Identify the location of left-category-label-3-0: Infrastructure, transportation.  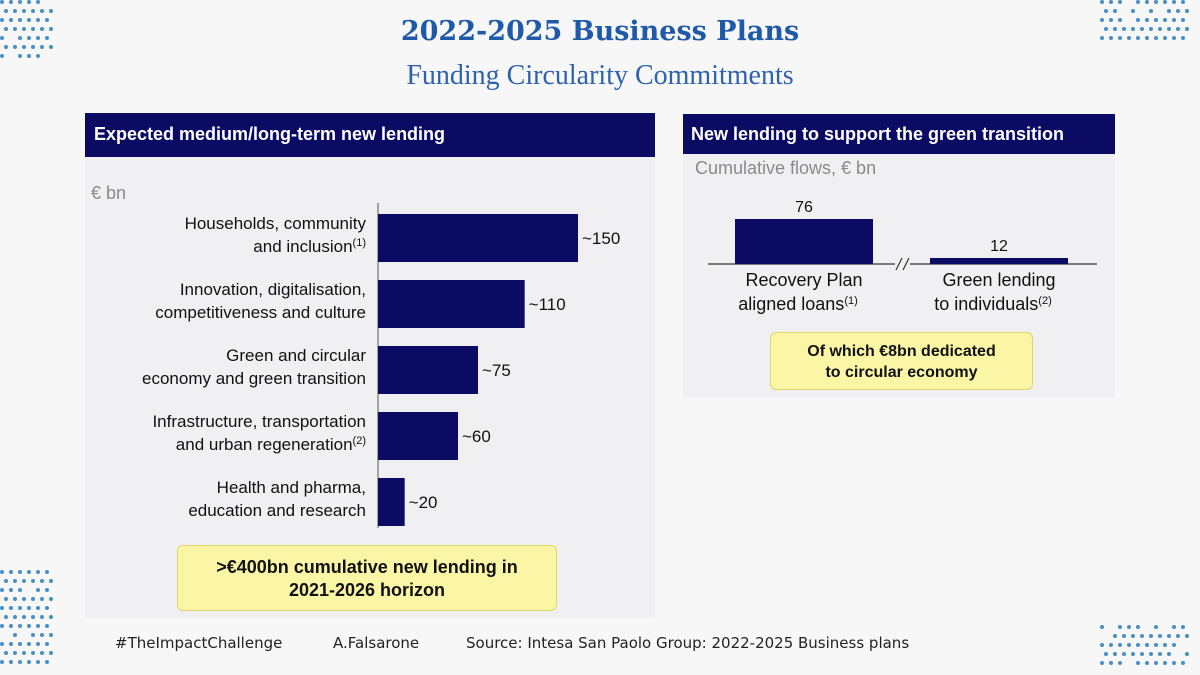
(259, 421).